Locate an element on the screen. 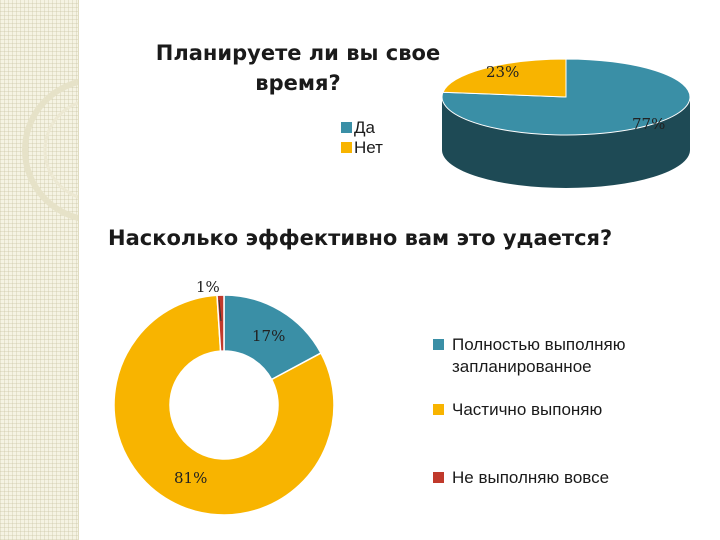 This screenshot has height=540, width=720. pie-slice-yes is located at coordinates (566, 97).